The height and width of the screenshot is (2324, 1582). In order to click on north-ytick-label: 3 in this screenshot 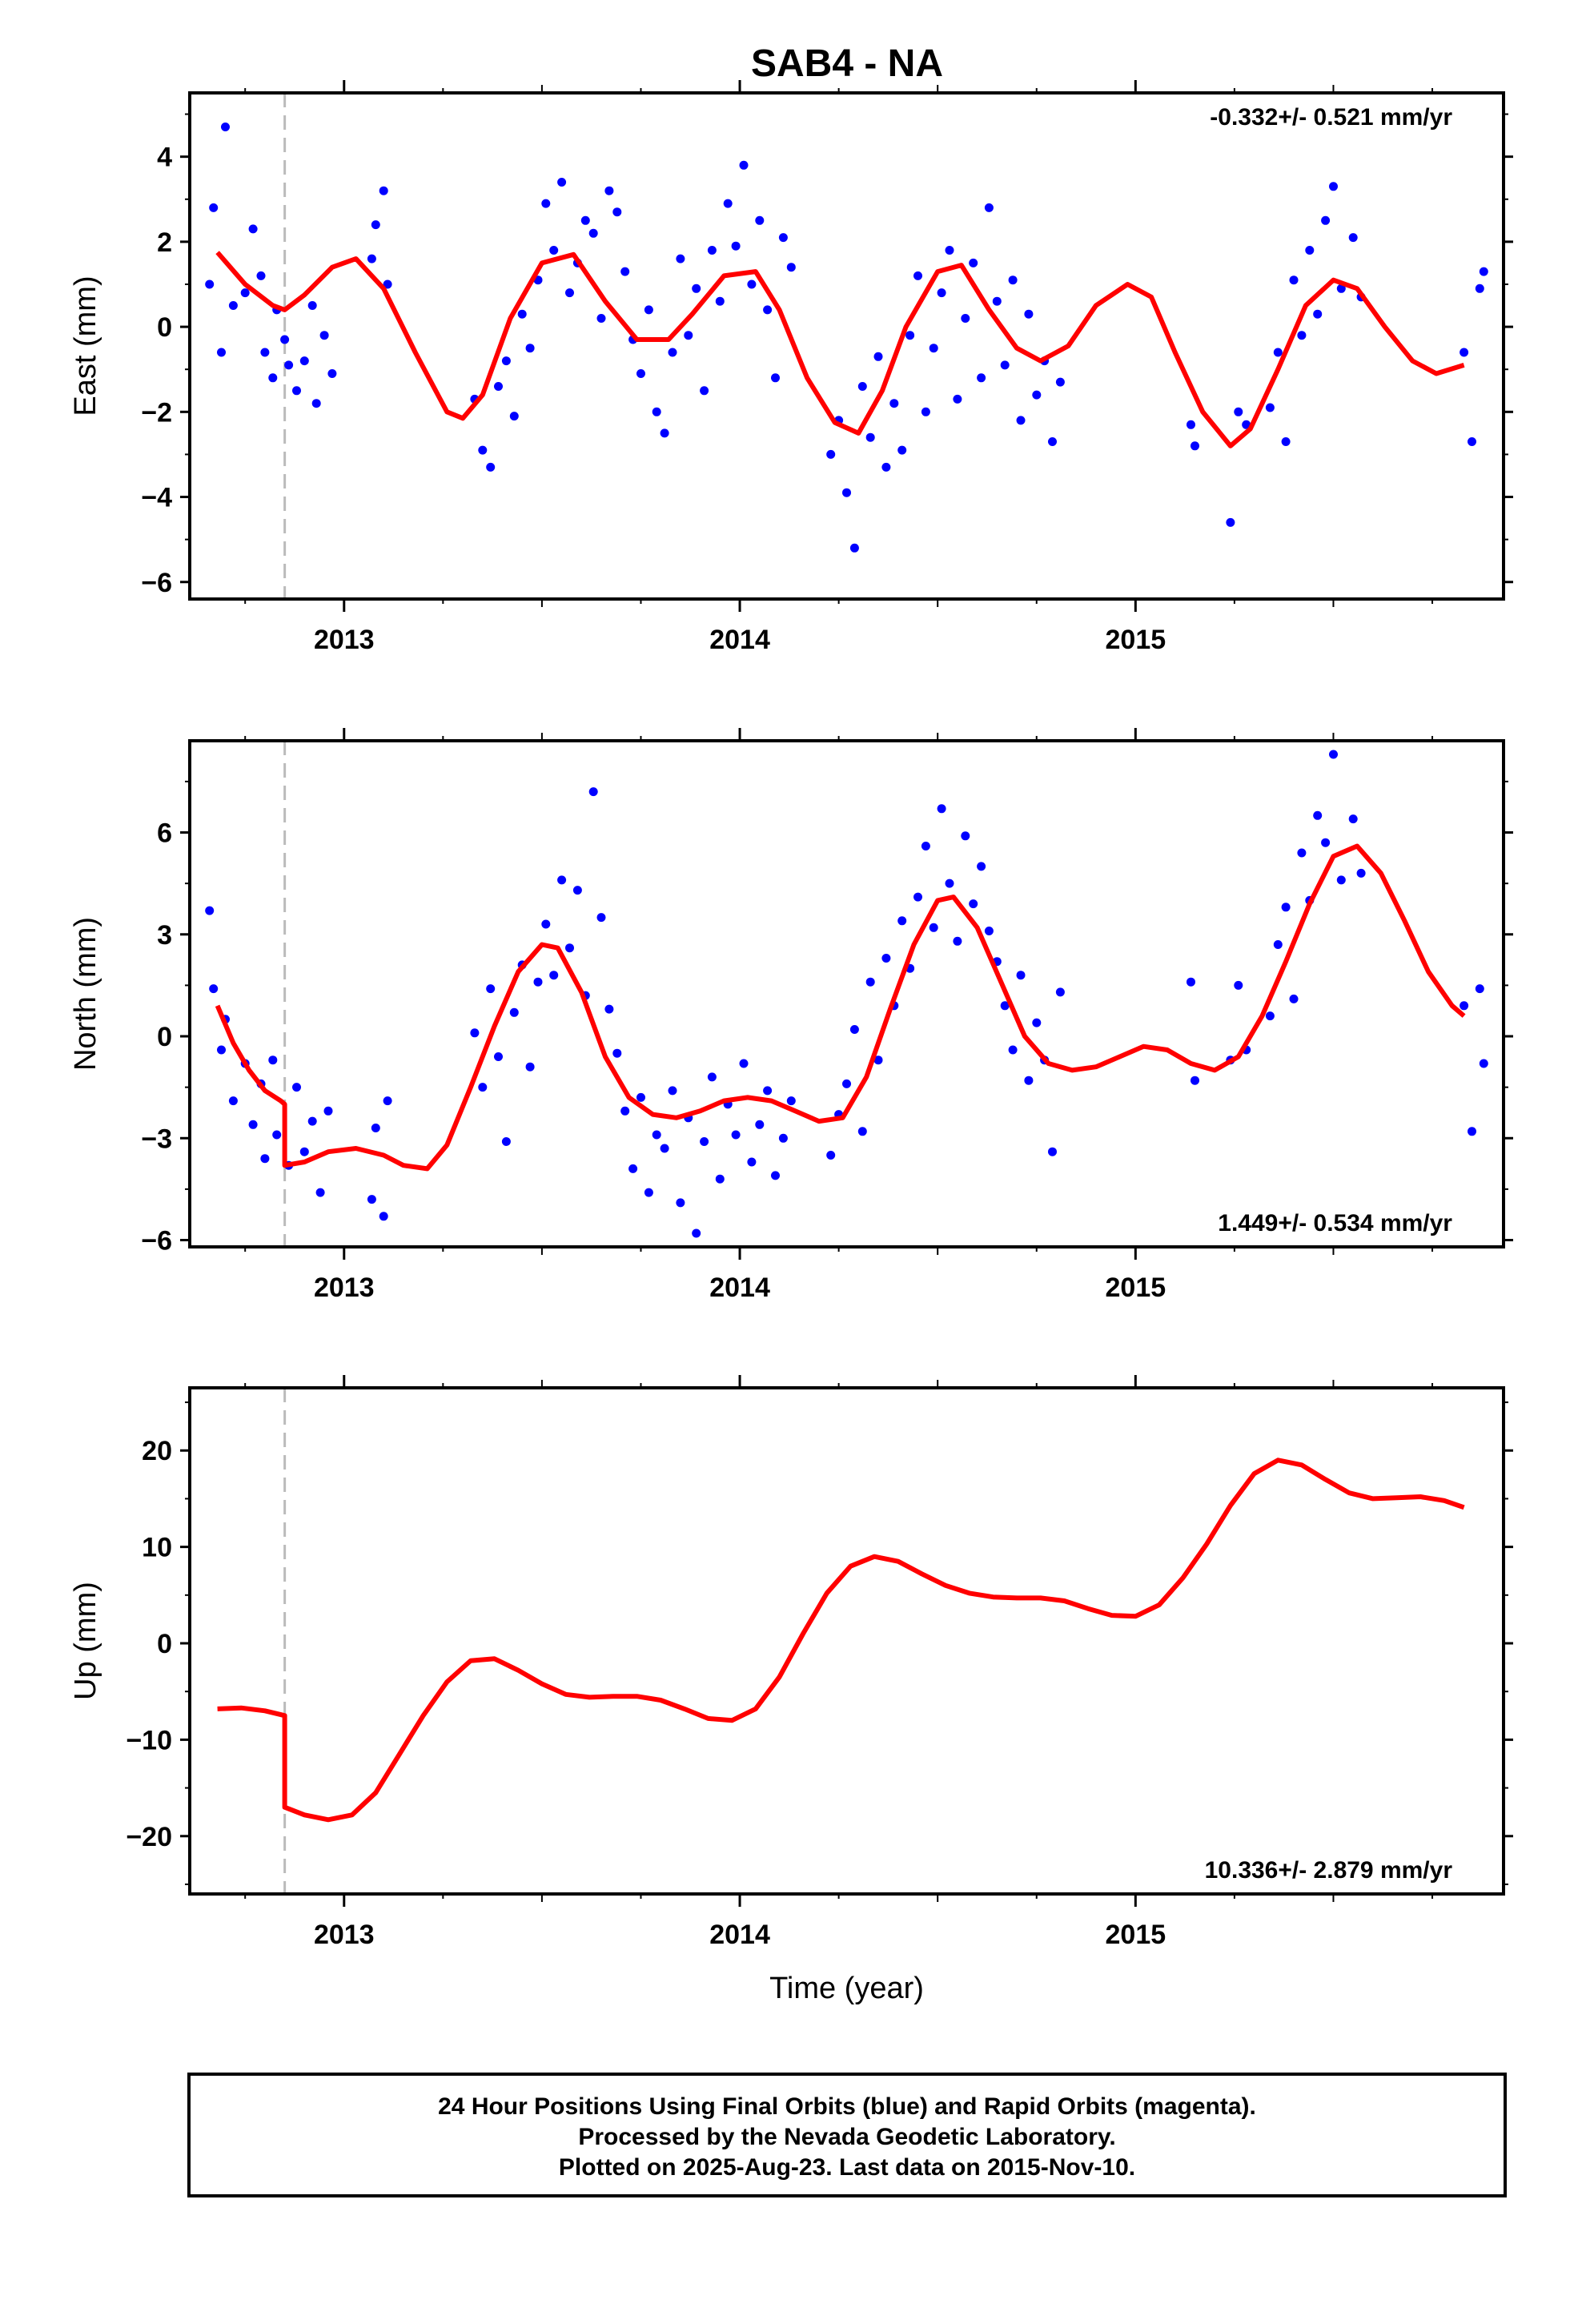, I will do `click(164, 935)`.